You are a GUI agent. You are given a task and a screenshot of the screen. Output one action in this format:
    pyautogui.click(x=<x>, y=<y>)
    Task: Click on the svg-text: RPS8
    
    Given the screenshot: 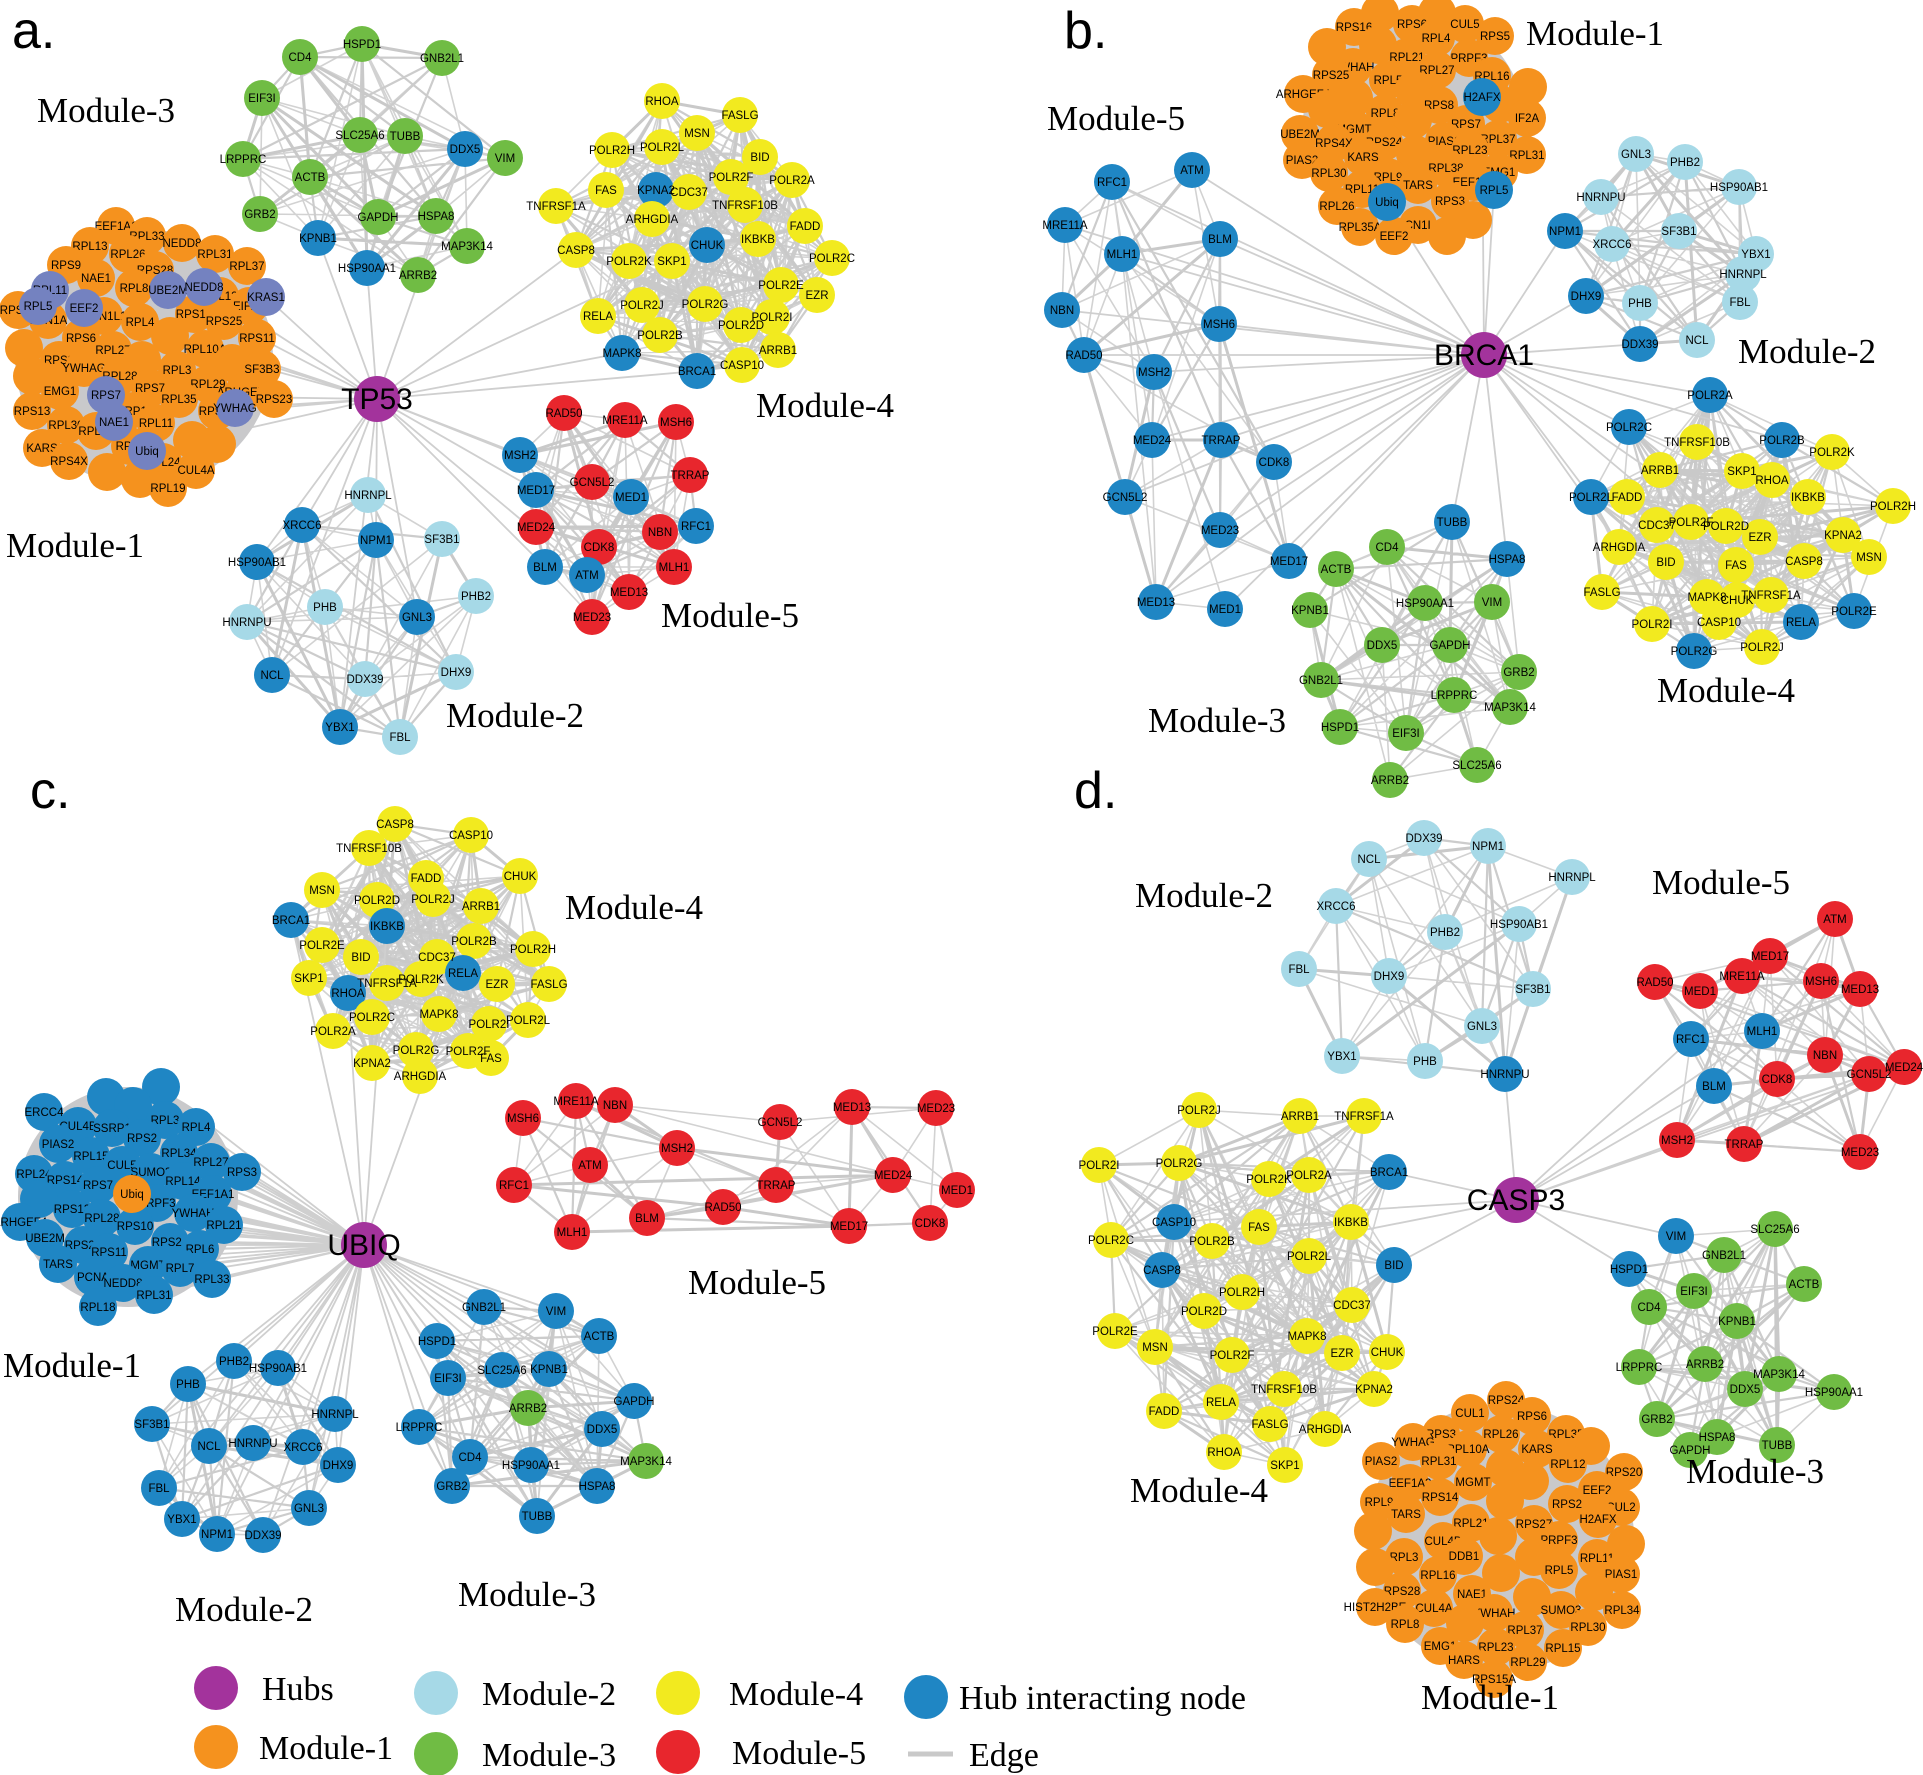 What is the action you would take?
    pyautogui.click(x=1439, y=106)
    